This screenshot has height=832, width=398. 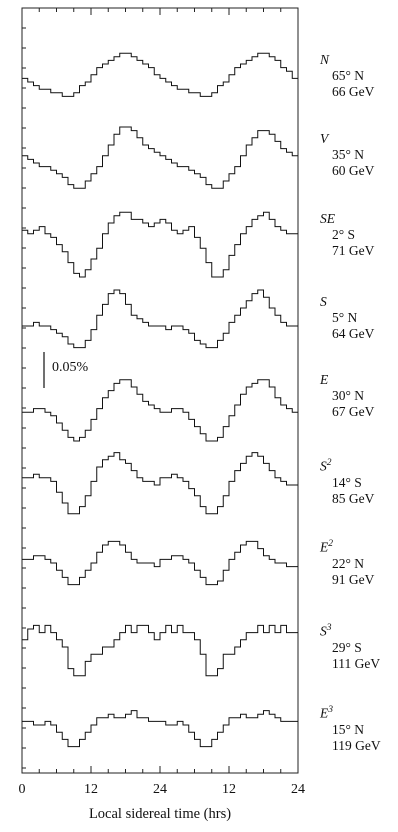 What do you see at coordinates (347, 302) in the screenshot?
I see `series-name: S` at bounding box center [347, 302].